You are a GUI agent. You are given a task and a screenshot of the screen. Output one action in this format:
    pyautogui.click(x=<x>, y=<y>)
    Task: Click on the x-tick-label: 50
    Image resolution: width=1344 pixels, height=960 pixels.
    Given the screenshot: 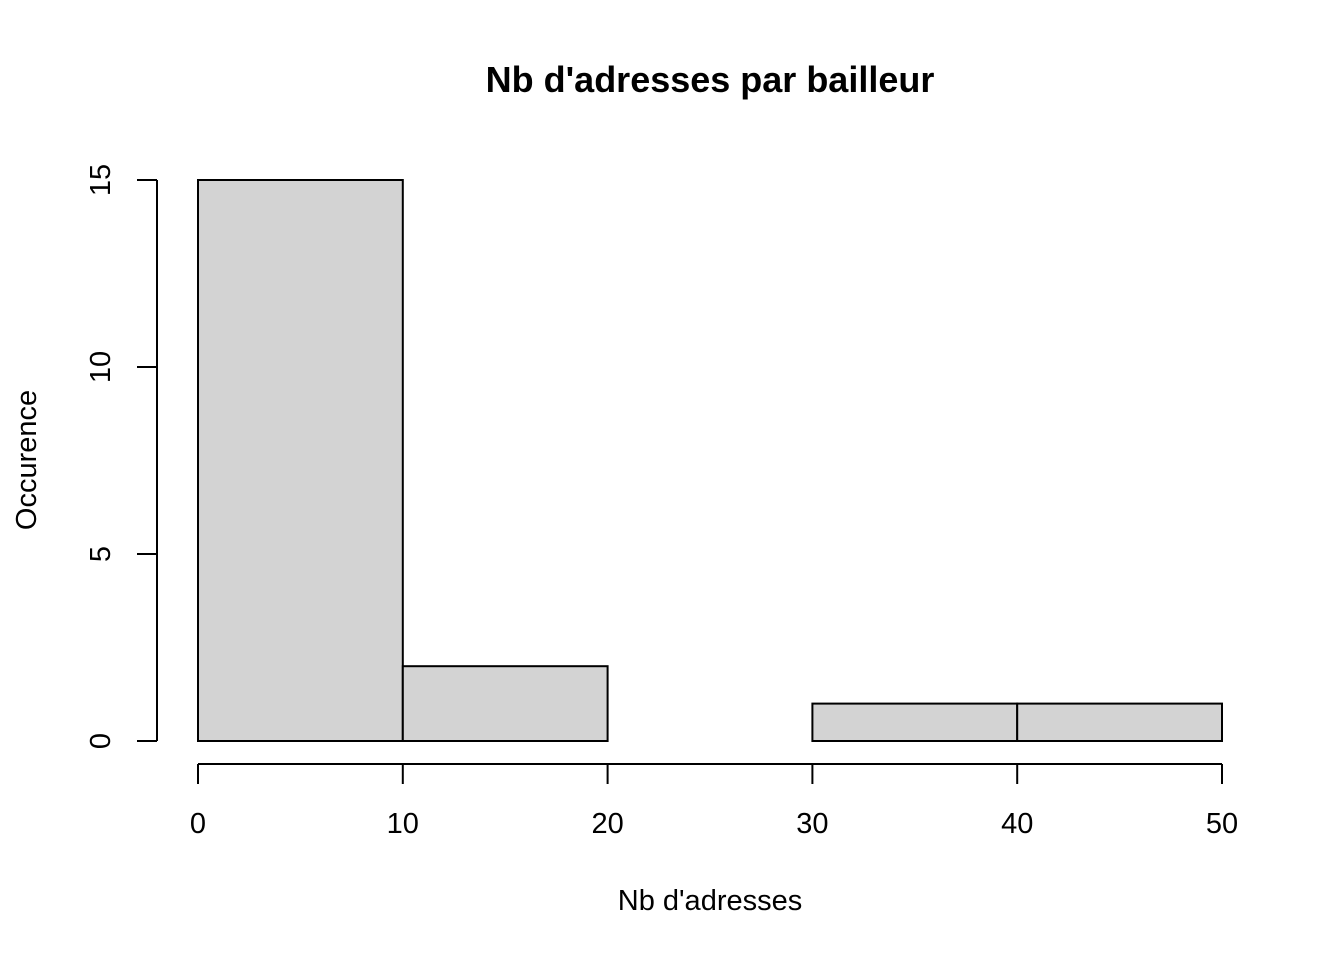 What is the action you would take?
    pyautogui.click(x=1222, y=824)
    